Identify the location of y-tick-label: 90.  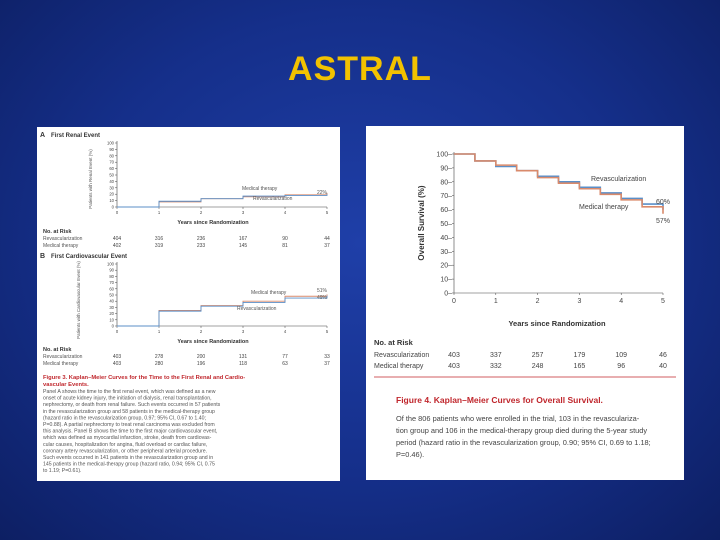
(111, 149).